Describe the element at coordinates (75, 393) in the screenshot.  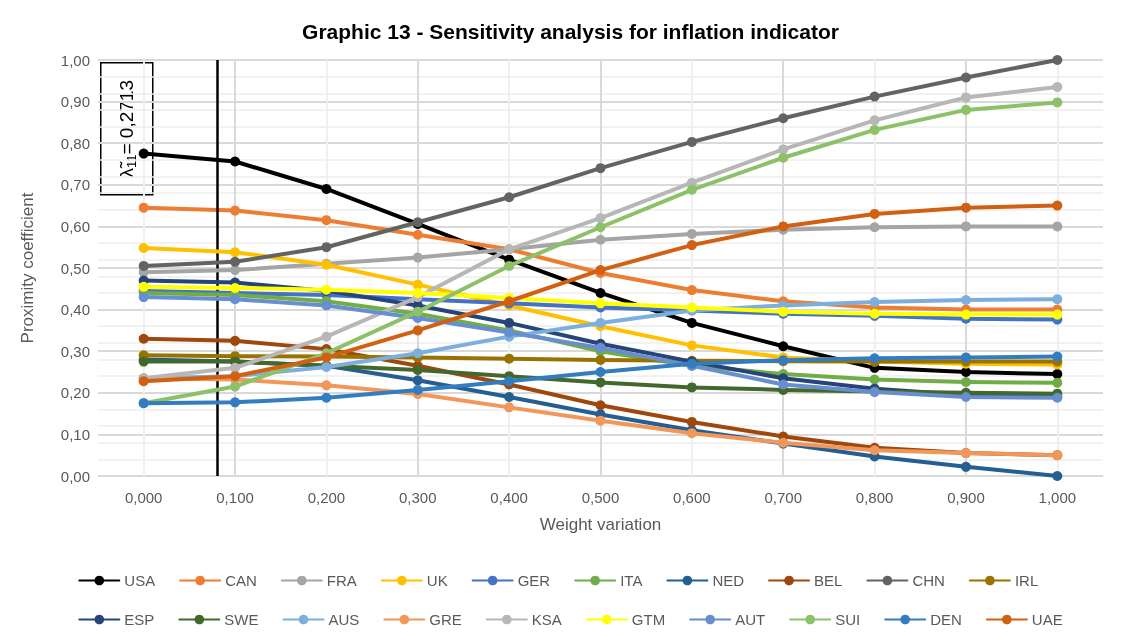
I see `y-tick-label: 0,20` at that location.